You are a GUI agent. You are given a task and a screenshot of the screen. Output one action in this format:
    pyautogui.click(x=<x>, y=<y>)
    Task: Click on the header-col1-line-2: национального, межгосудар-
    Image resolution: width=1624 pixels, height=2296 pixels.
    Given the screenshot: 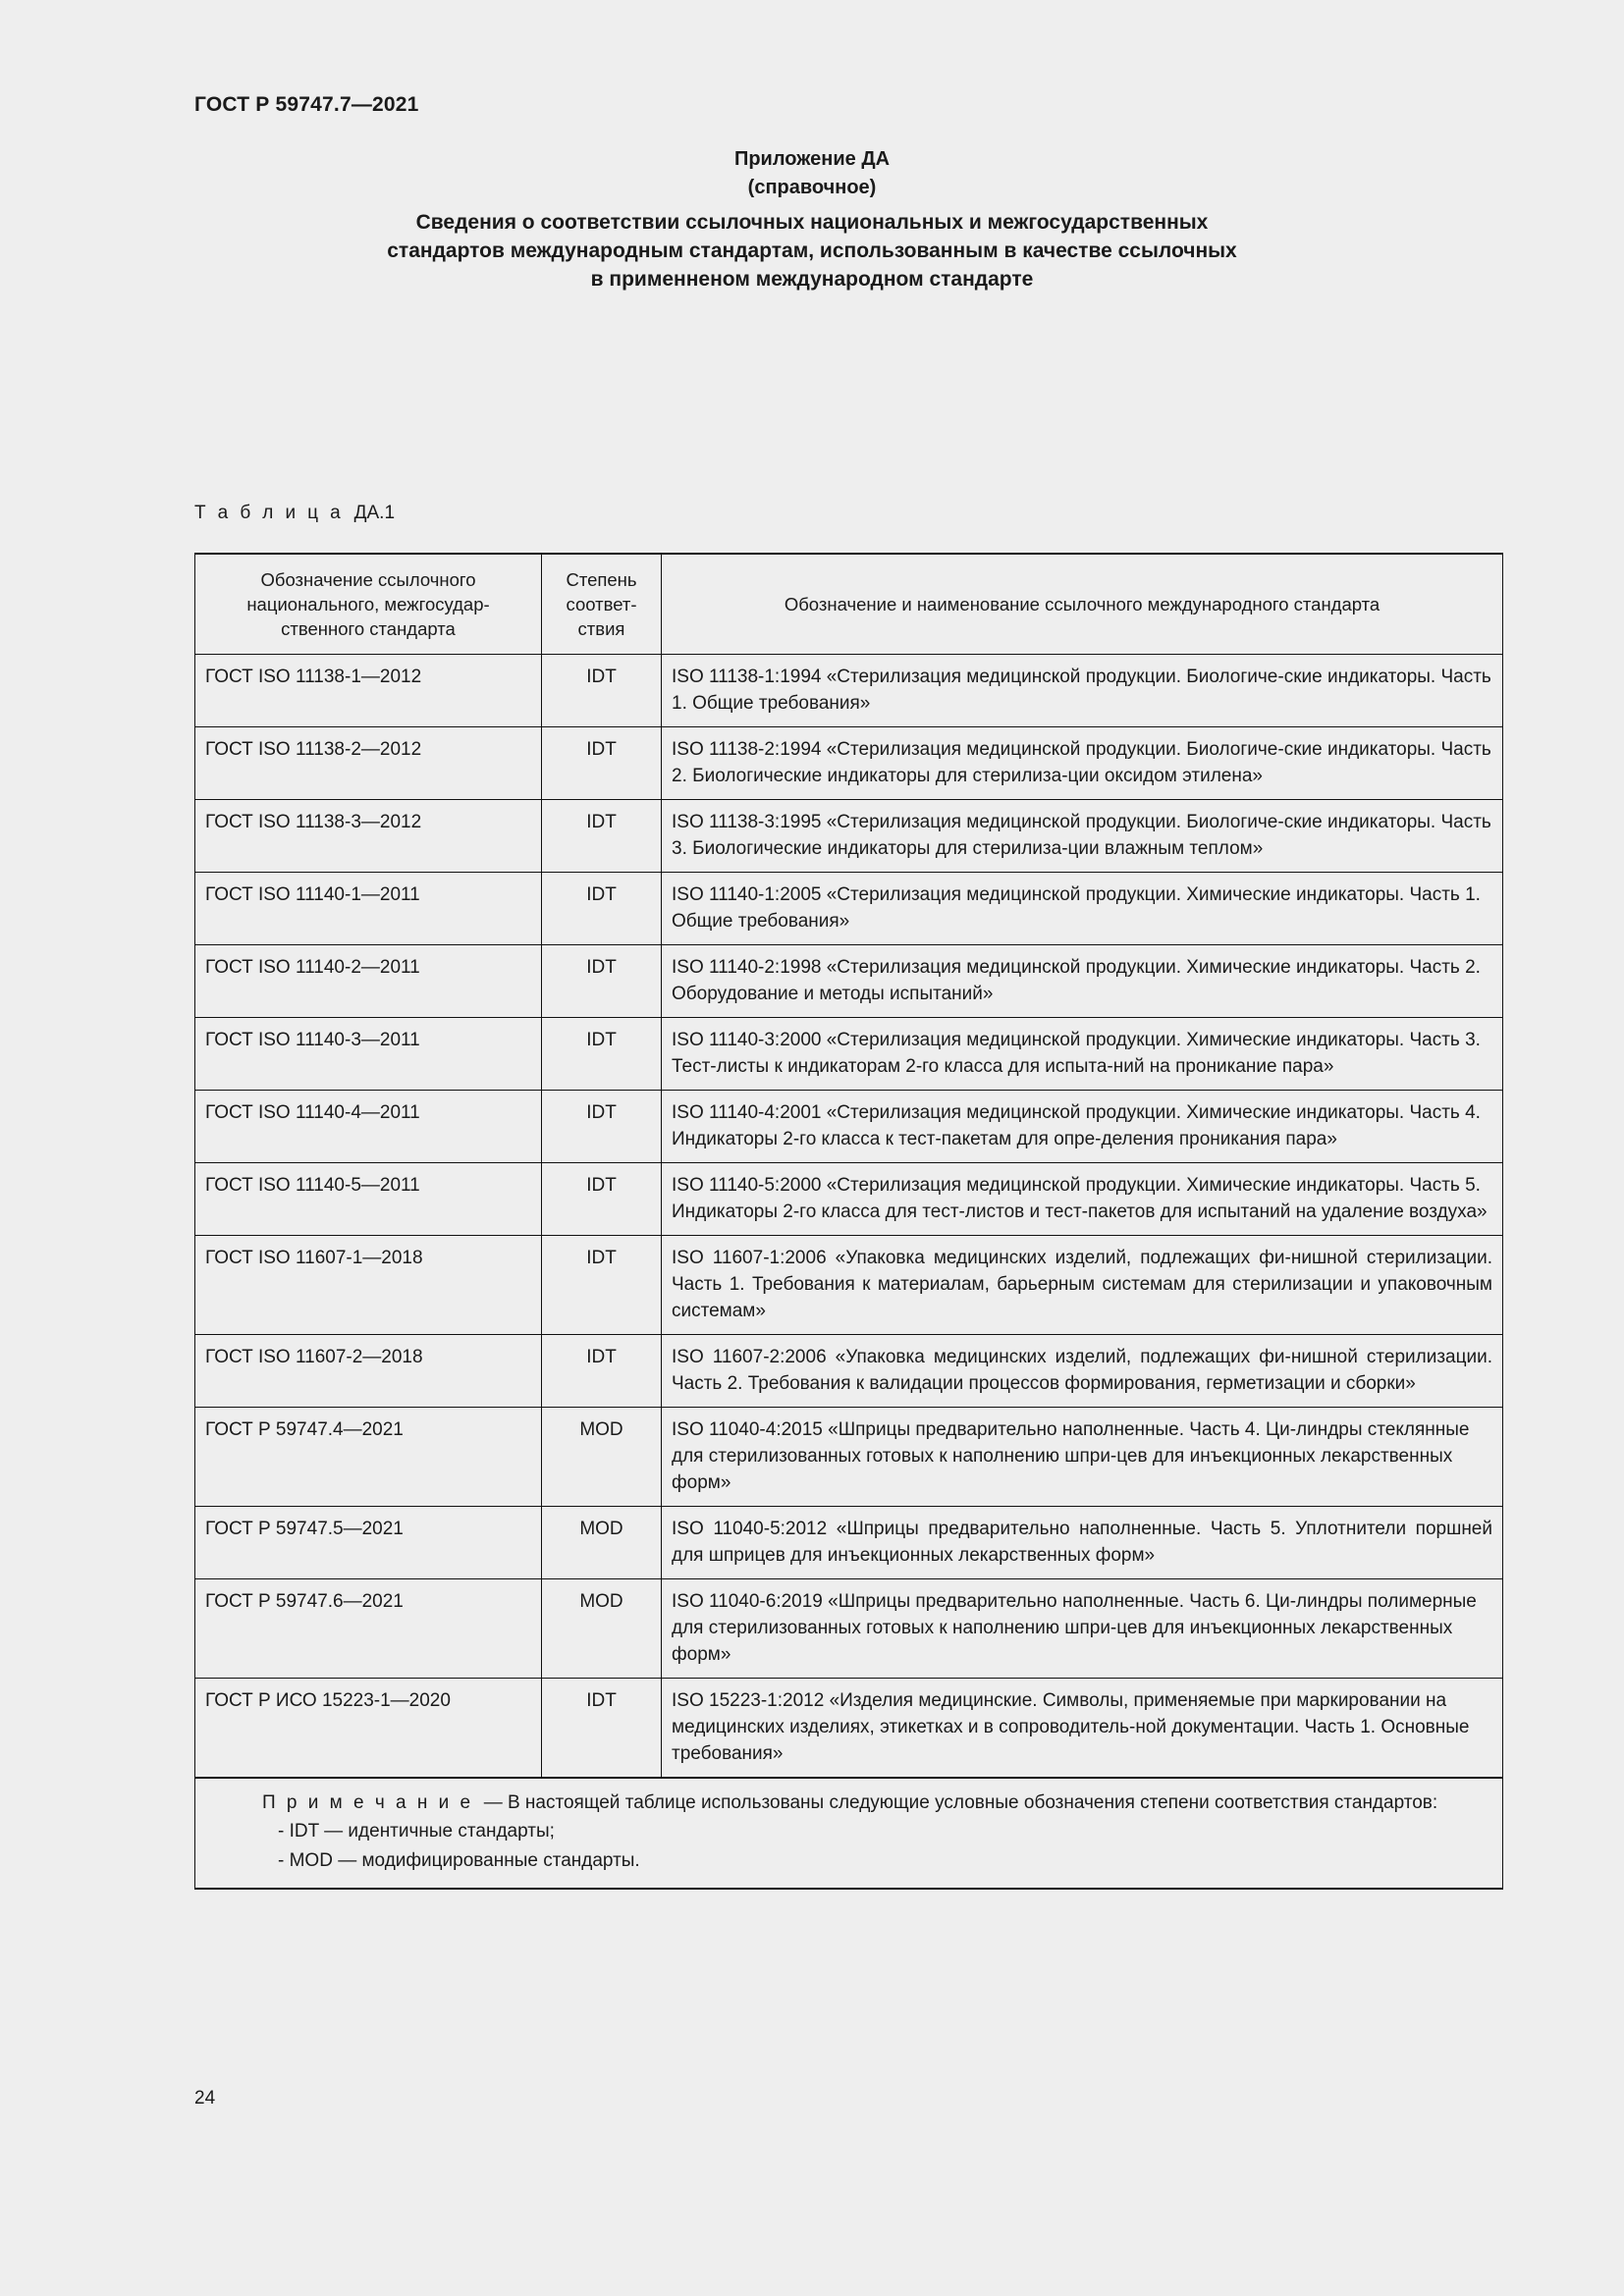 What is the action you would take?
    pyautogui.click(x=368, y=604)
    